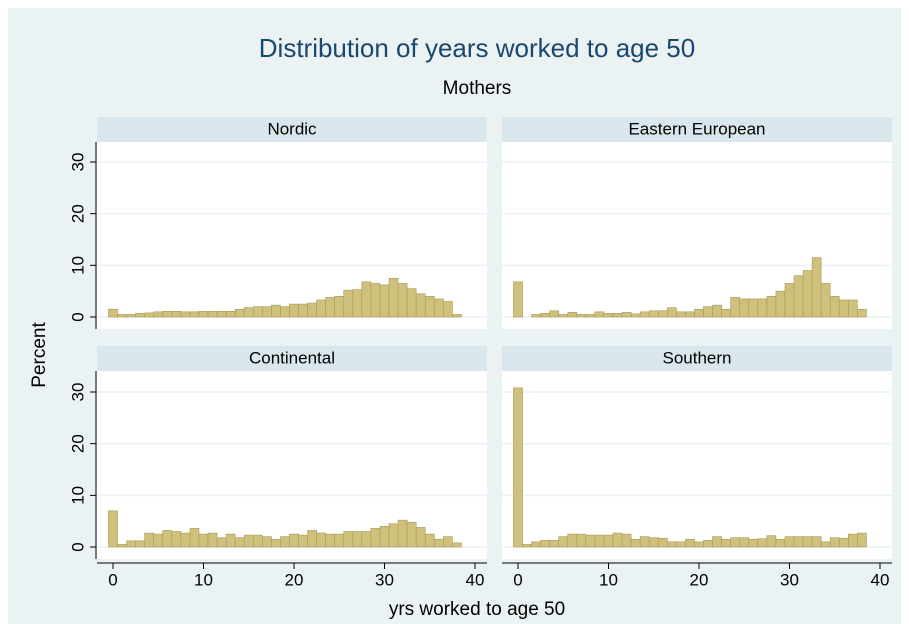  Describe the element at coordinates (77, 265) in the screenshot. I see `y-tick-label: 10` at that location.